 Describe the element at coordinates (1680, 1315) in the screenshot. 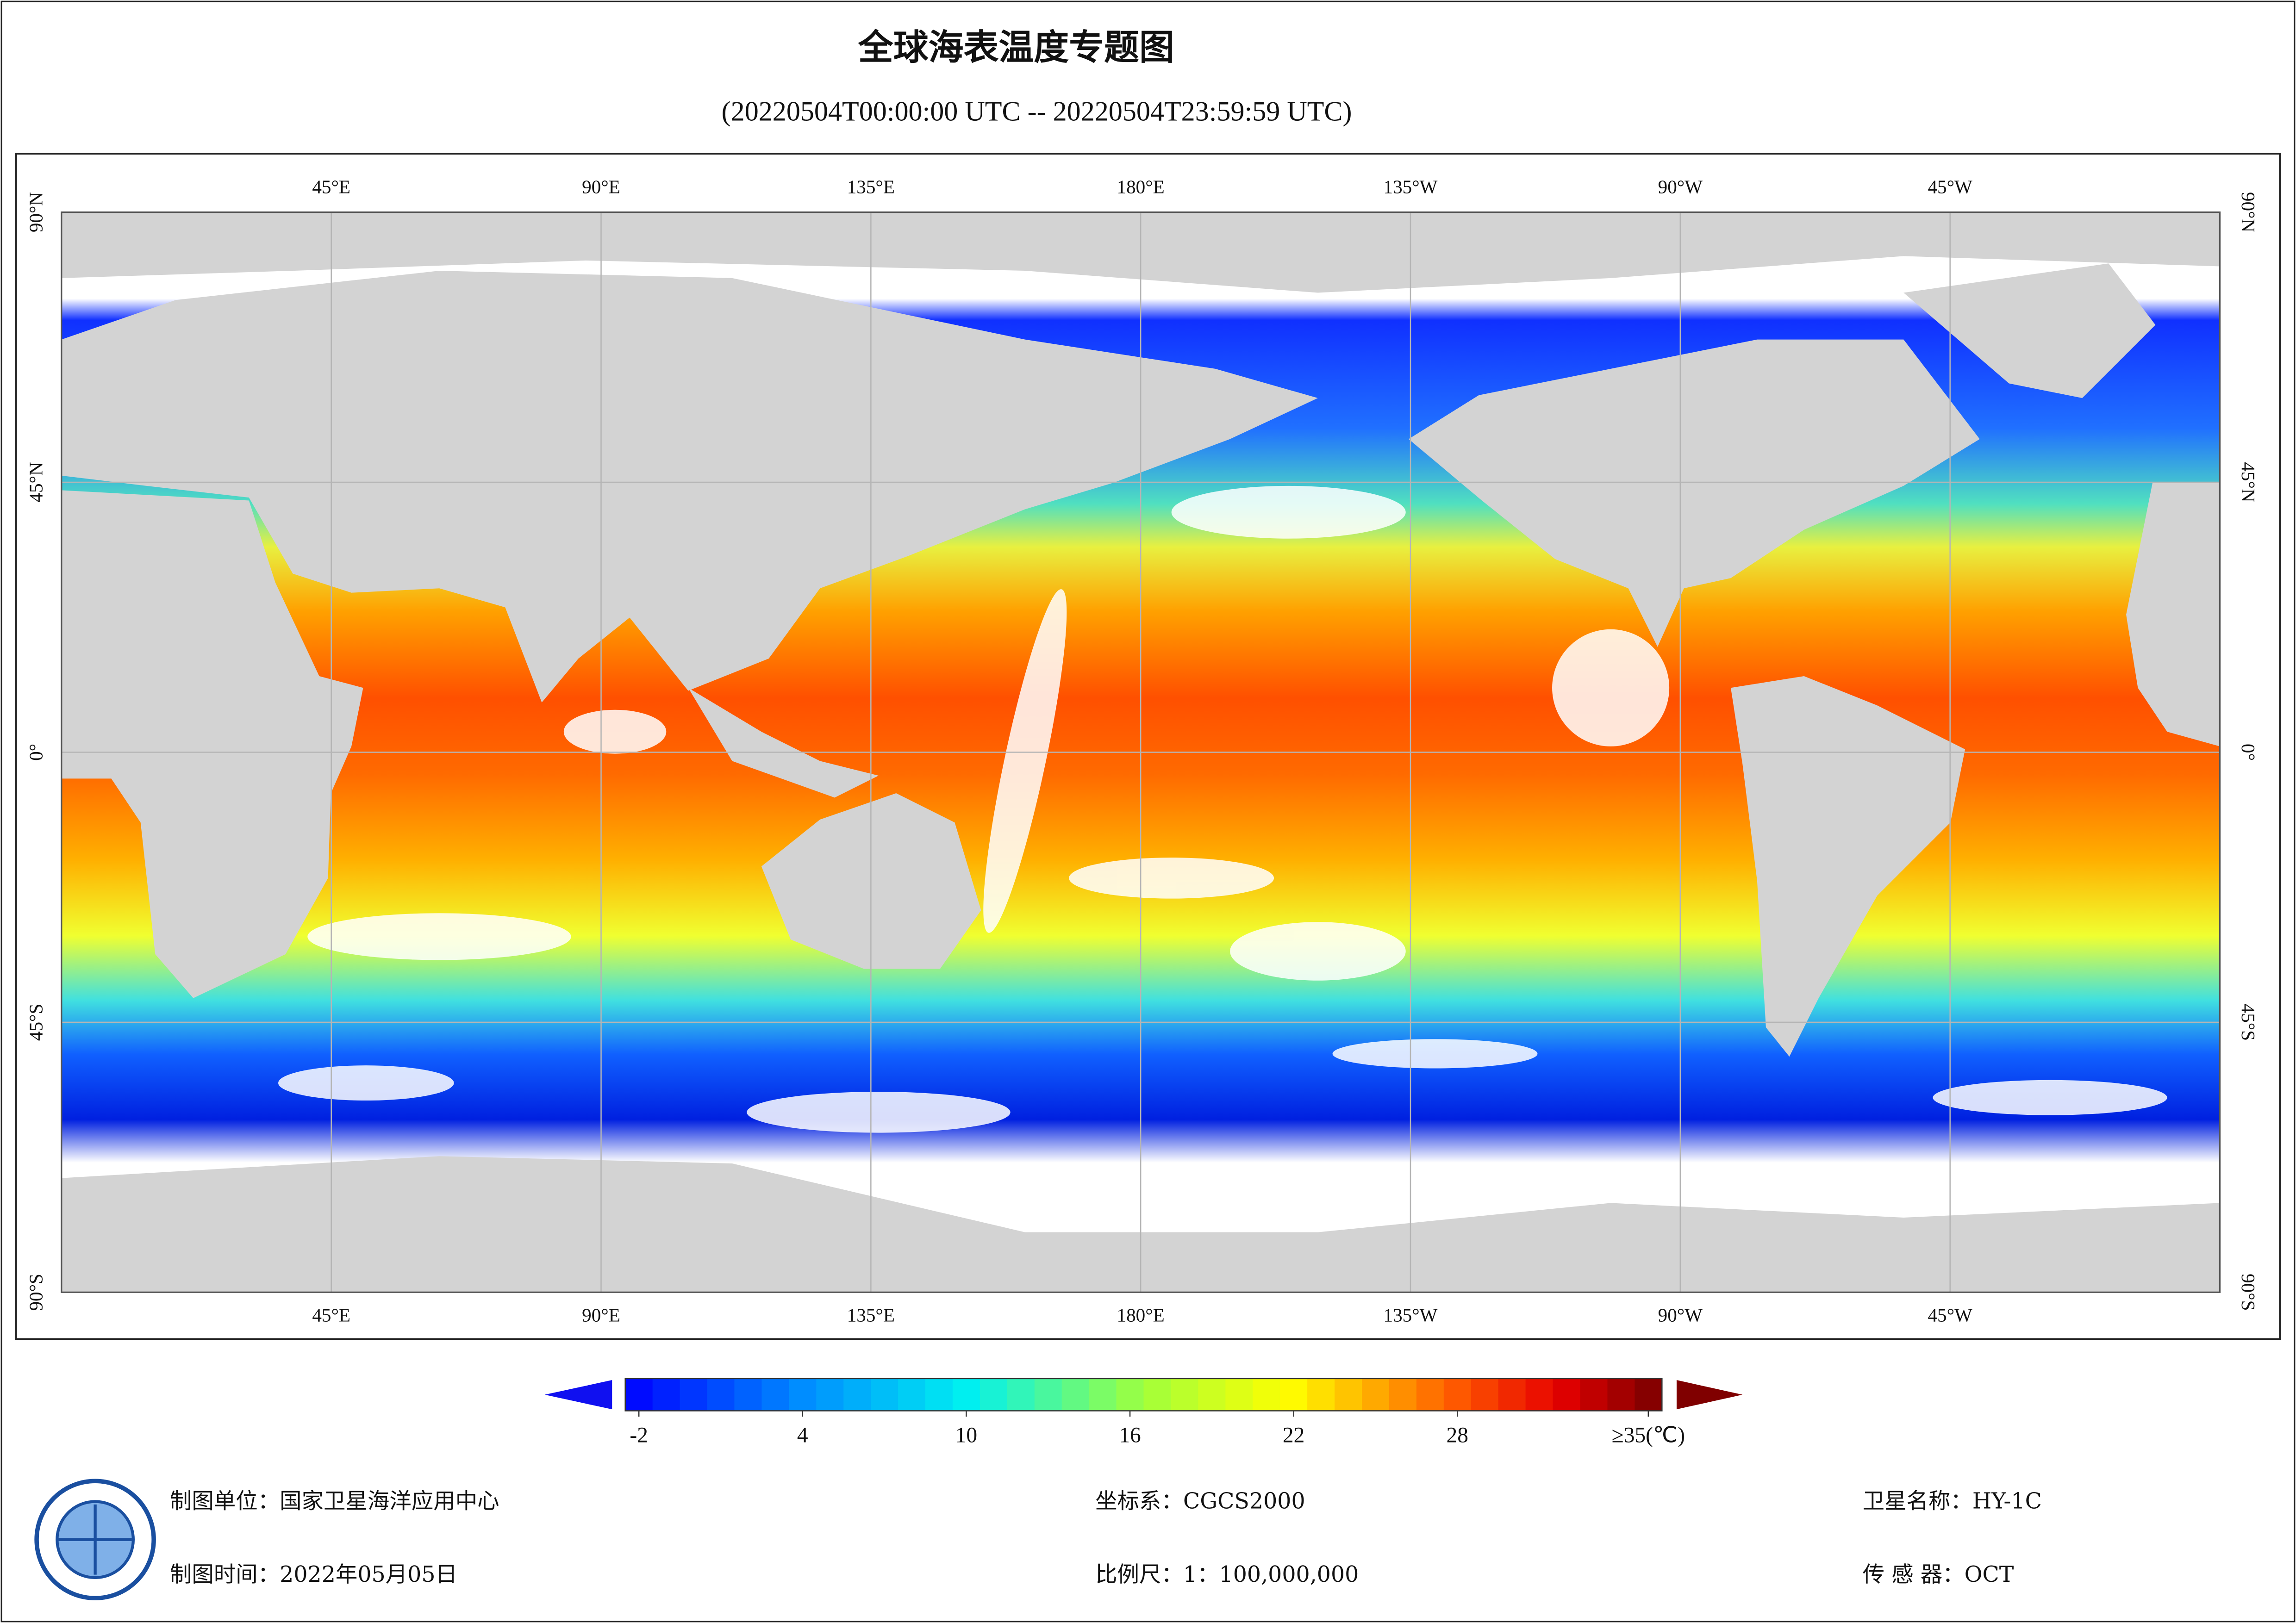

I see `lon-label-bottom: 90°W` at that location.